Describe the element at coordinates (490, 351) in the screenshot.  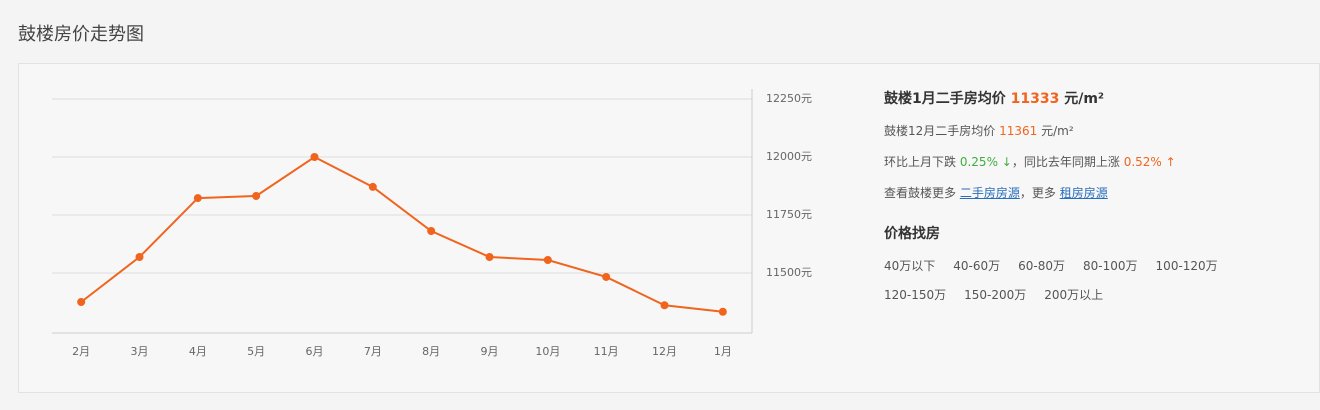
I see `x-tick-label: 9月` at that location.